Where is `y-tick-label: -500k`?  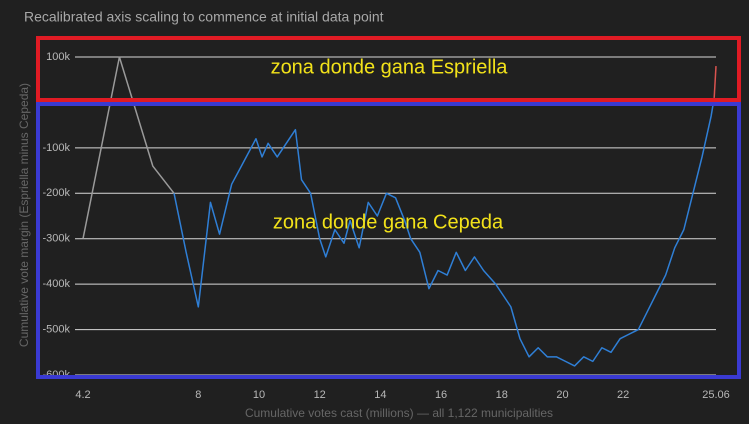
y-tick-label: -500k is located at coordinates (56, 329).